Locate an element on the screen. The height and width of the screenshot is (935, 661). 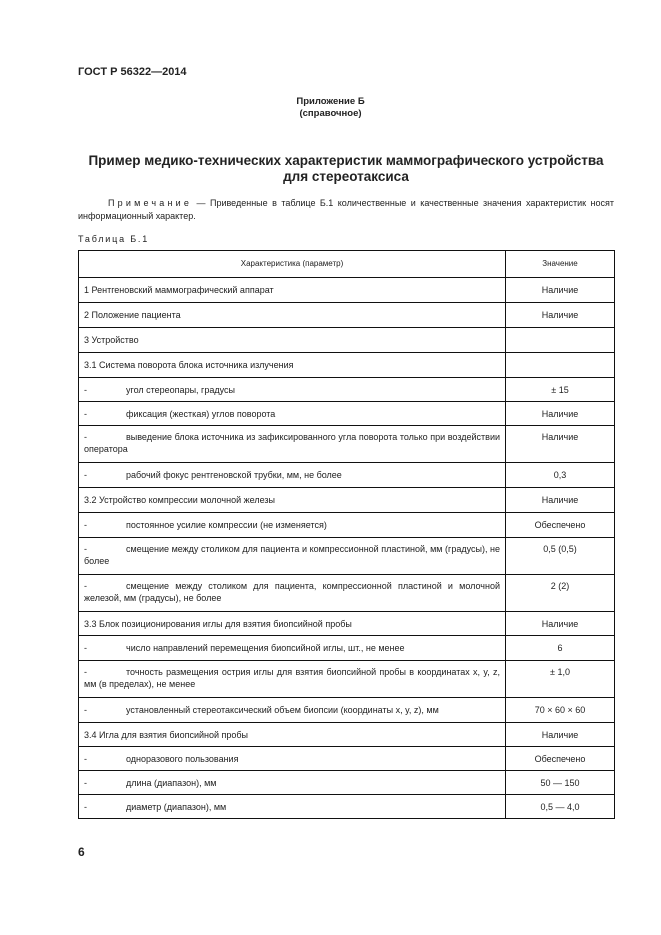
table-row: 2 Положение пациента Наличие is located at coordinates (346, 315).